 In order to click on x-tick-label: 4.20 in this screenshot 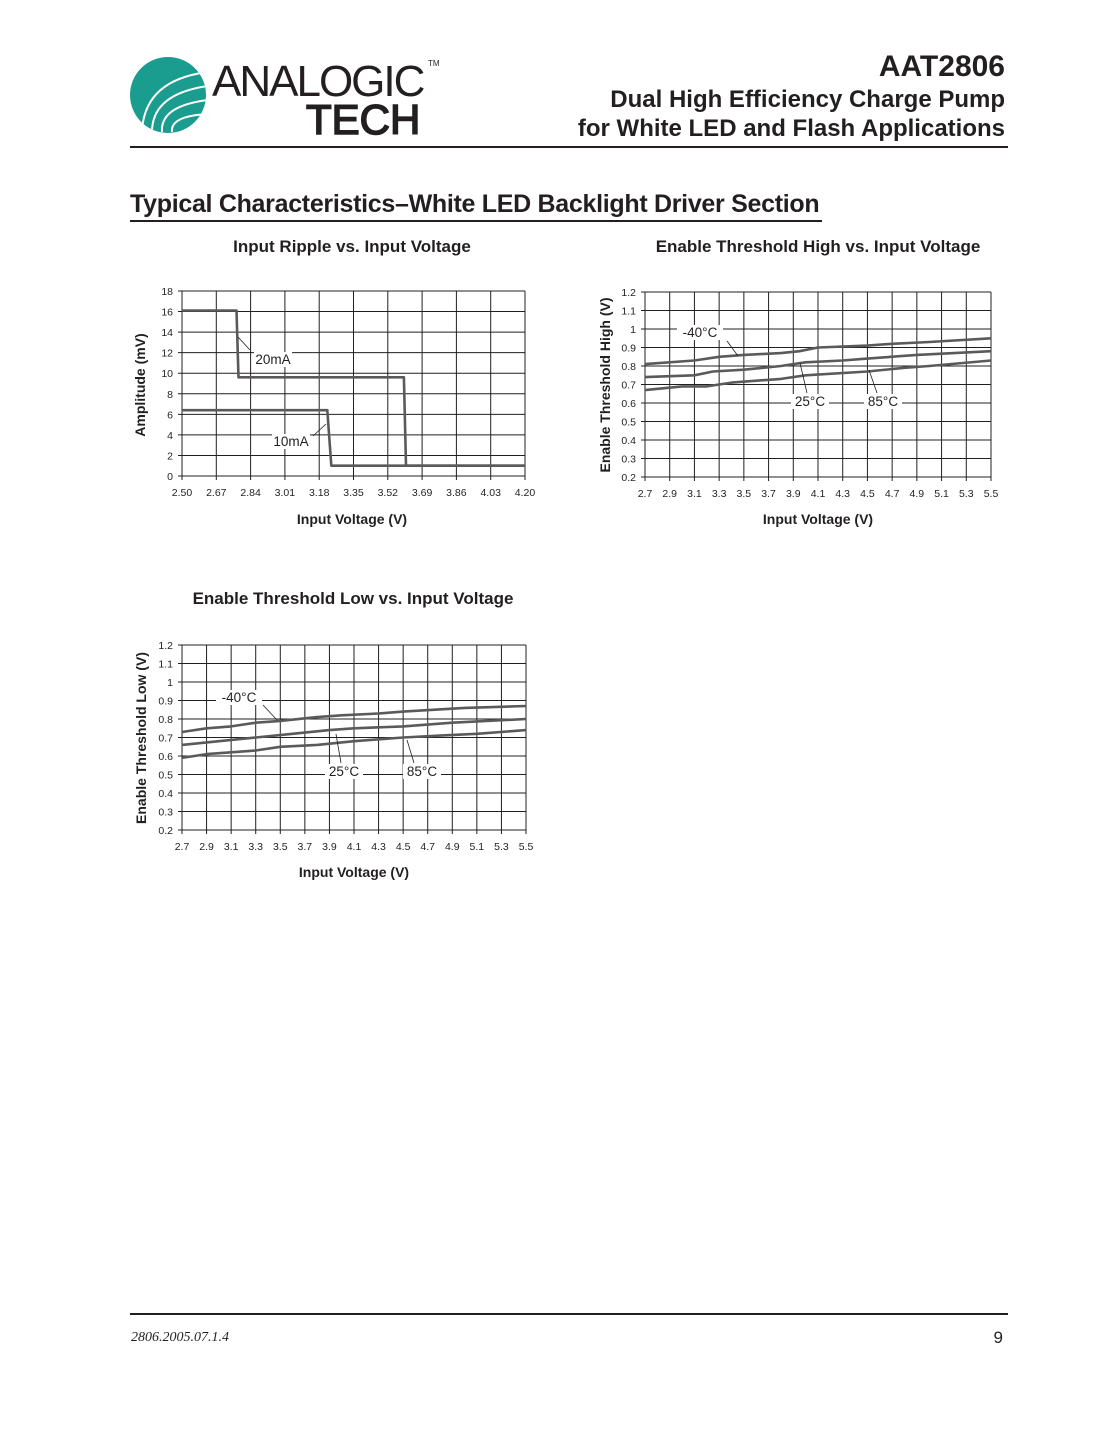, I will do `click(525, 493)`.